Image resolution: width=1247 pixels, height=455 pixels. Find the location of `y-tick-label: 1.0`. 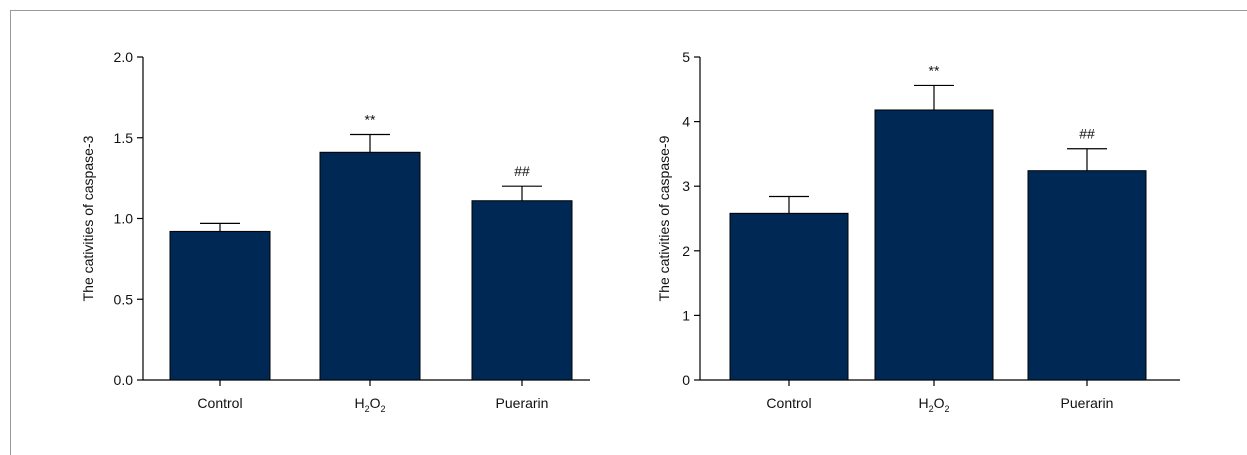

y-tick-label: 1.0 is located at coordinates (124, 219).